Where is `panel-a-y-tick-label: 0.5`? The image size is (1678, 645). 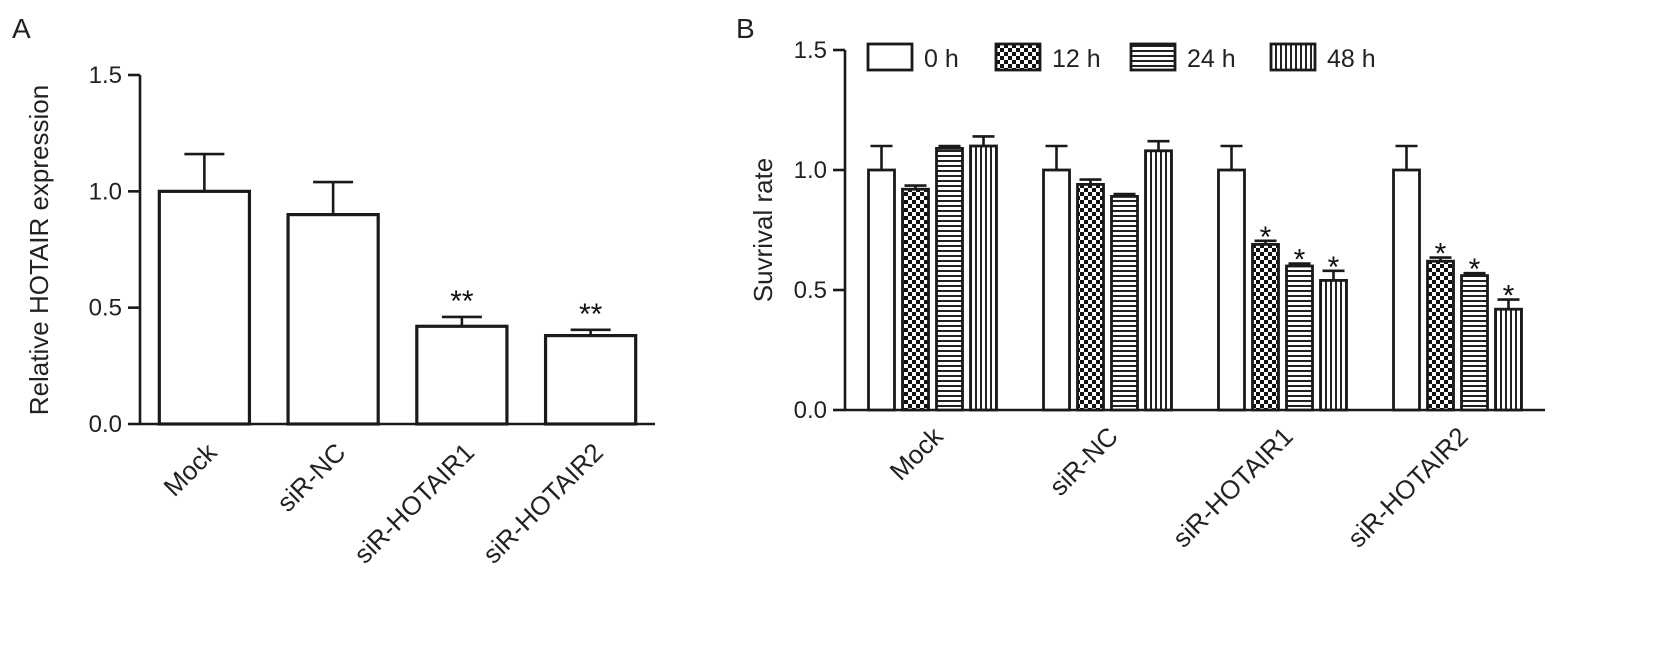 panel-a-y-tick-label: 0.5 is located at coordinates (105, 308).